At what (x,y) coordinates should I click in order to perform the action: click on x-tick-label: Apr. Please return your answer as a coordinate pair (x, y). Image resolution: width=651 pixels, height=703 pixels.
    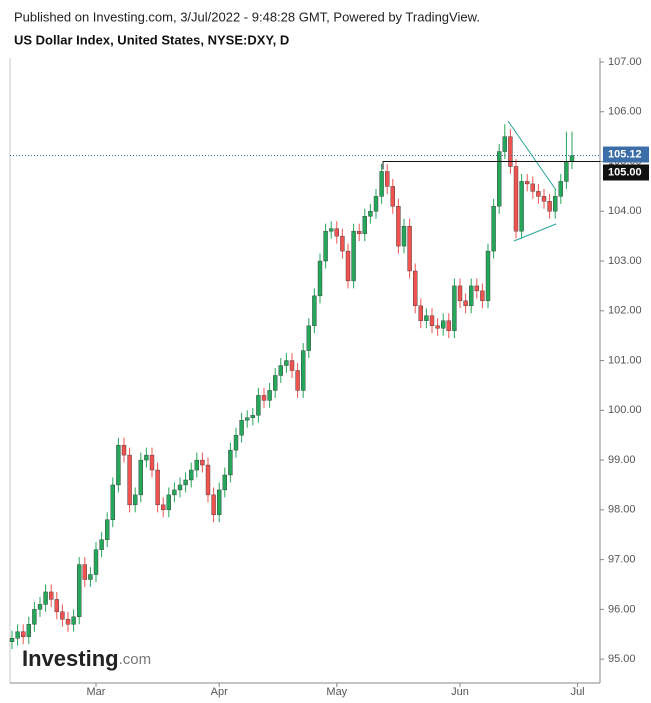
    Looking at the image, I should click on (219, 692).